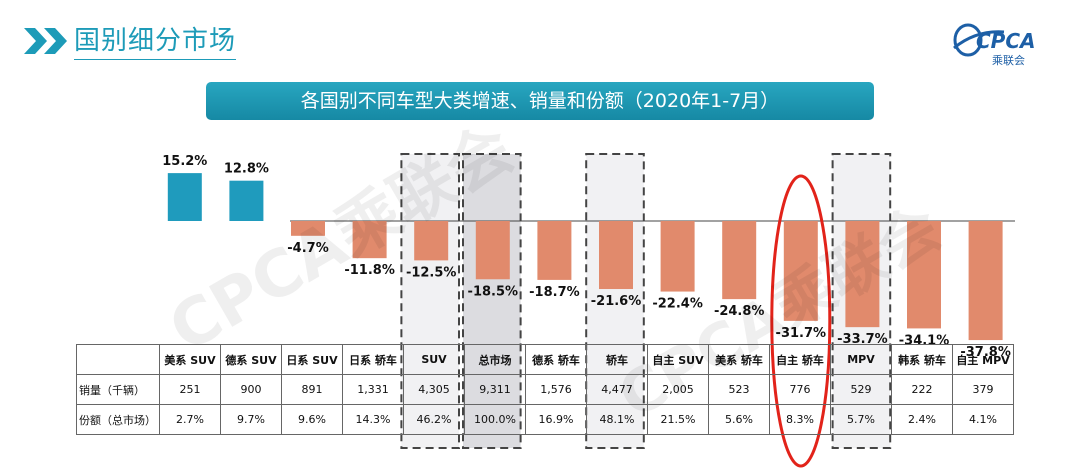 The height and width of the screenshot is (472, 1080). Describe the element at coordinates (800, 359) in the screenshot. I see `table-header-cell: 自主 轿车` at that location.